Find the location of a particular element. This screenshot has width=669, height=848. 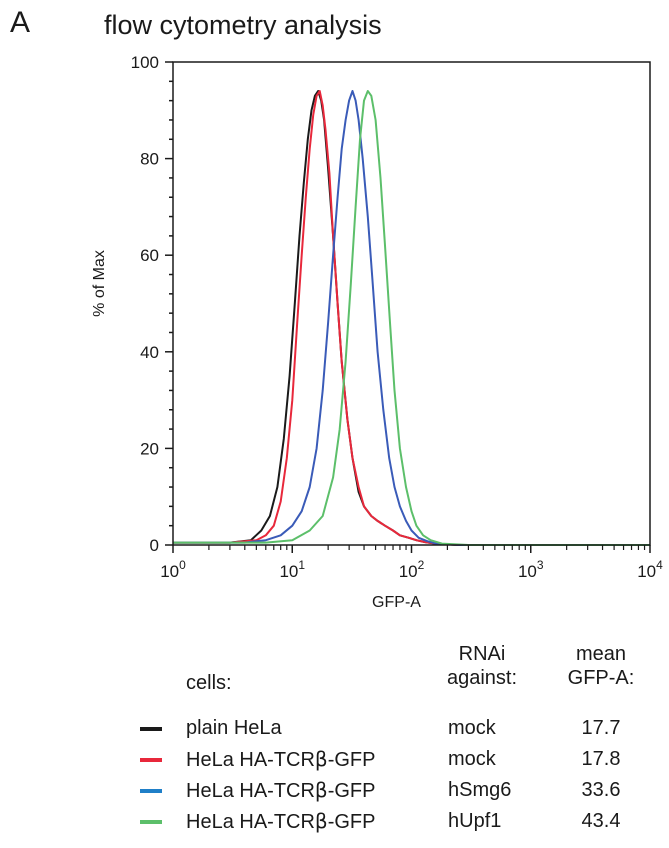

x-tick-label-3: 10³ is located at coordinates (531, 569).